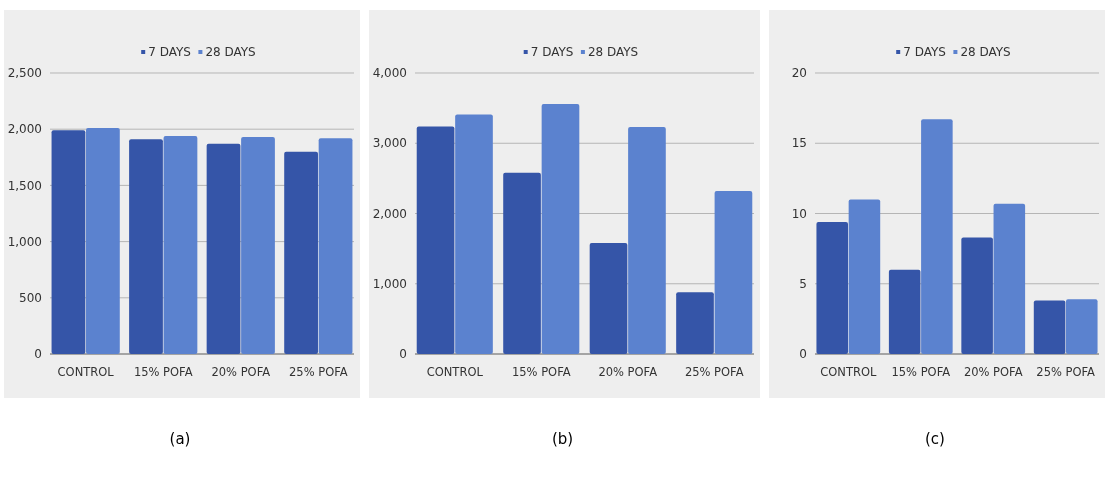 The height and width of the screenshot is (478, 1105). I want to click on y-tick-label: 1,500, so click(24, 185).